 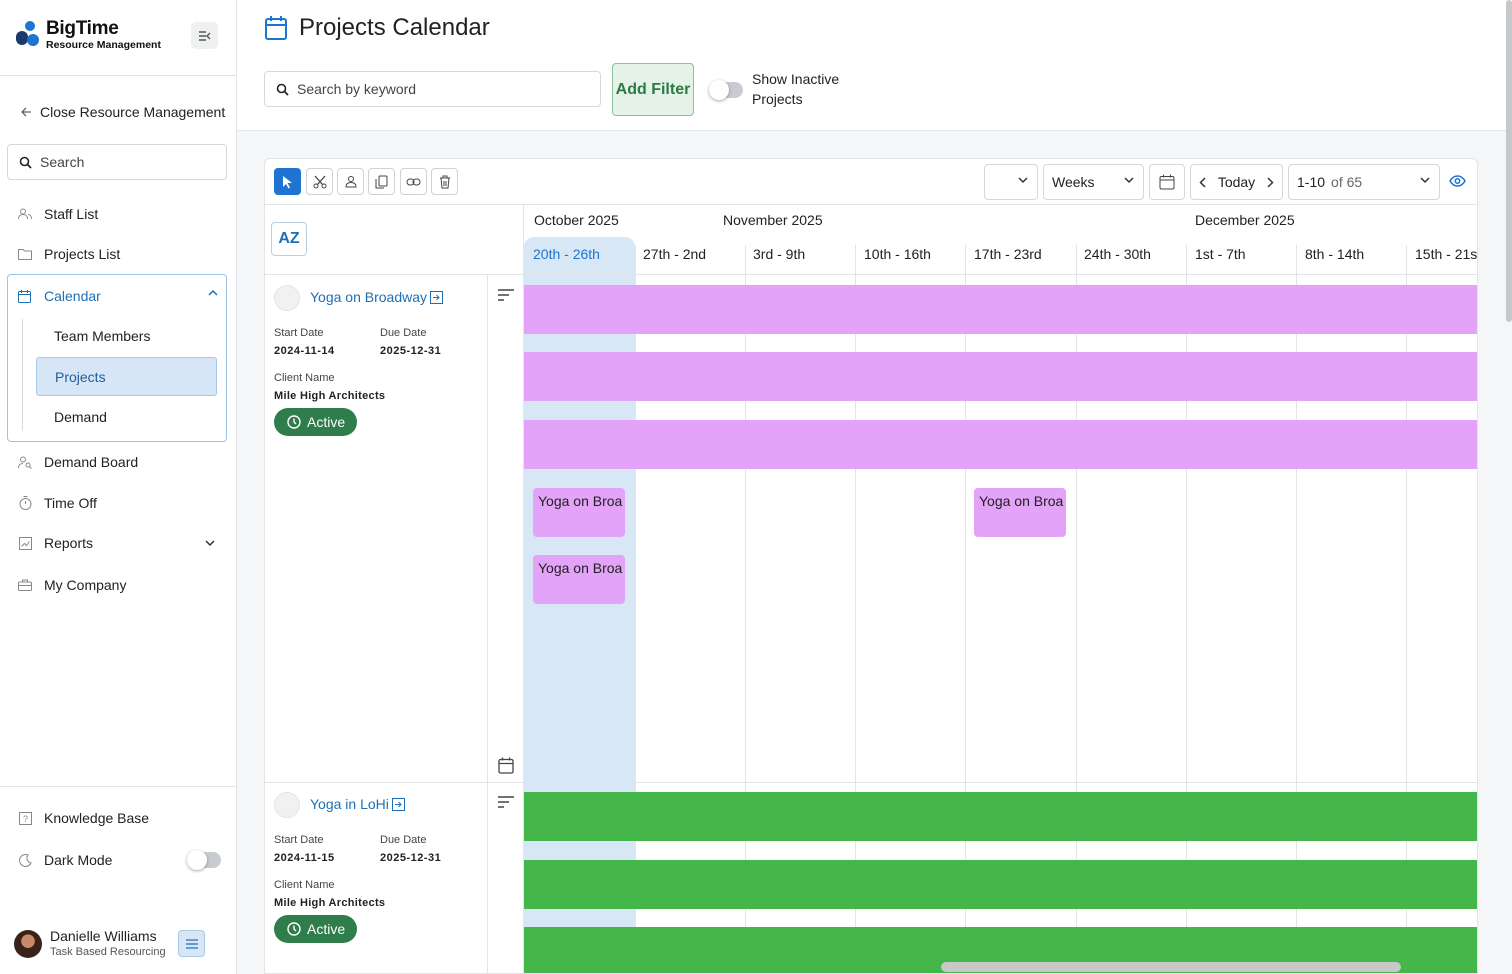 What do you see at coordinates (319, 181) in the screenshot?
I see `cut-tool-button` at bounding box center [319, 181].